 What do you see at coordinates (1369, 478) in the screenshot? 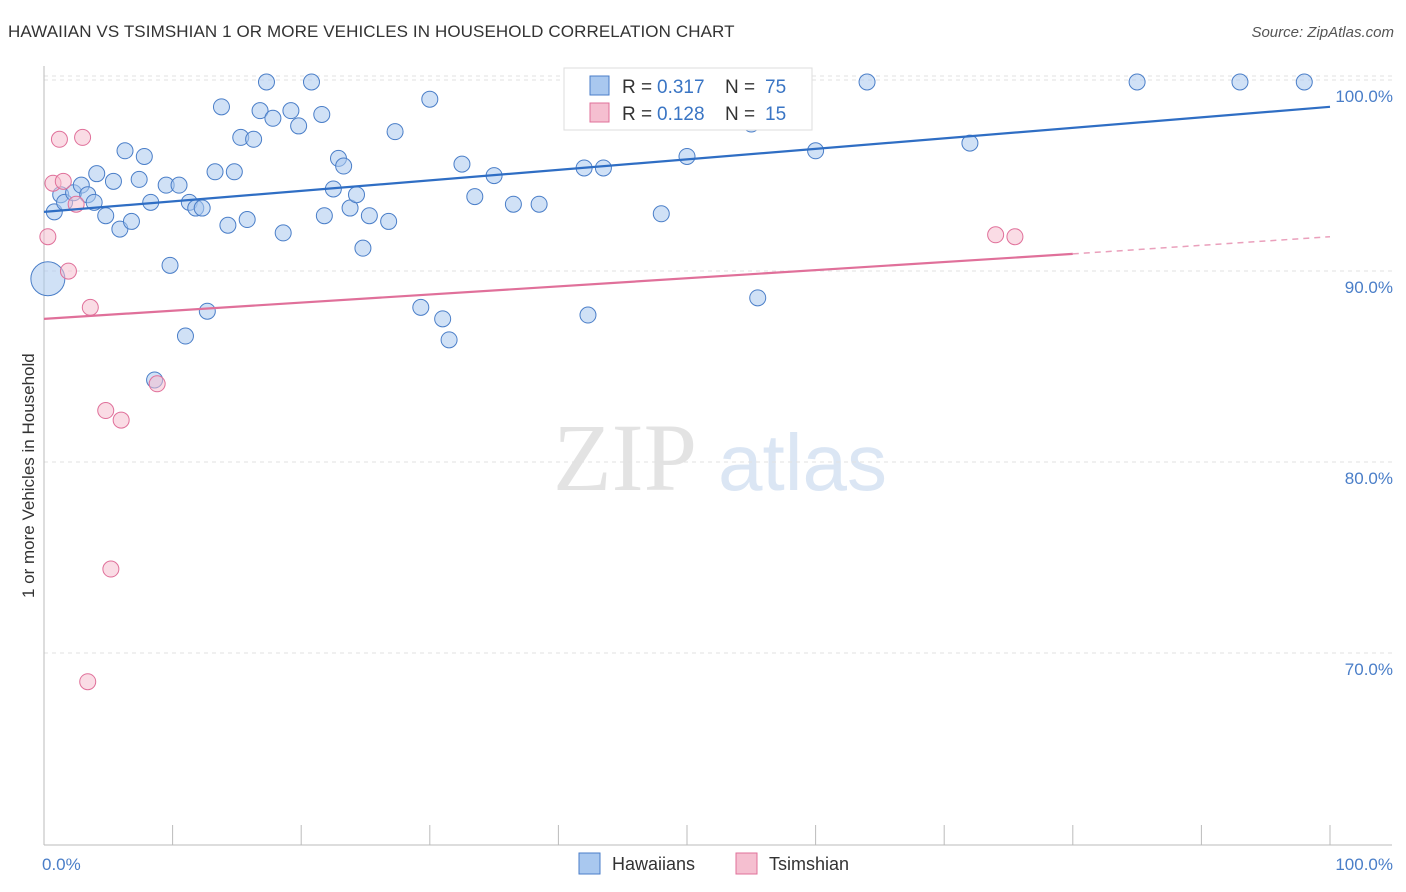
I see `y-tick-label-80: 80.0%` at bounding box center [1369, 478].